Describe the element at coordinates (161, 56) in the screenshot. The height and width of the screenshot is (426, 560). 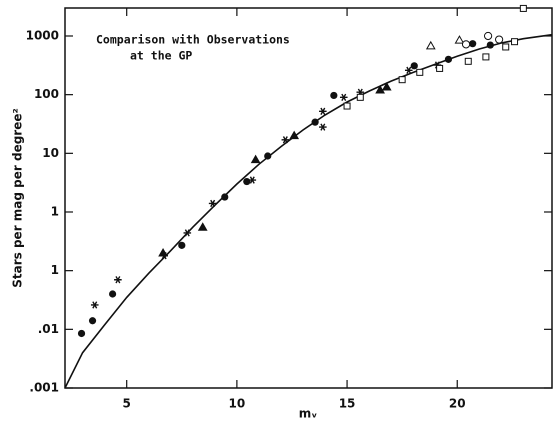
I see `chart-title: at the GP` at that location.